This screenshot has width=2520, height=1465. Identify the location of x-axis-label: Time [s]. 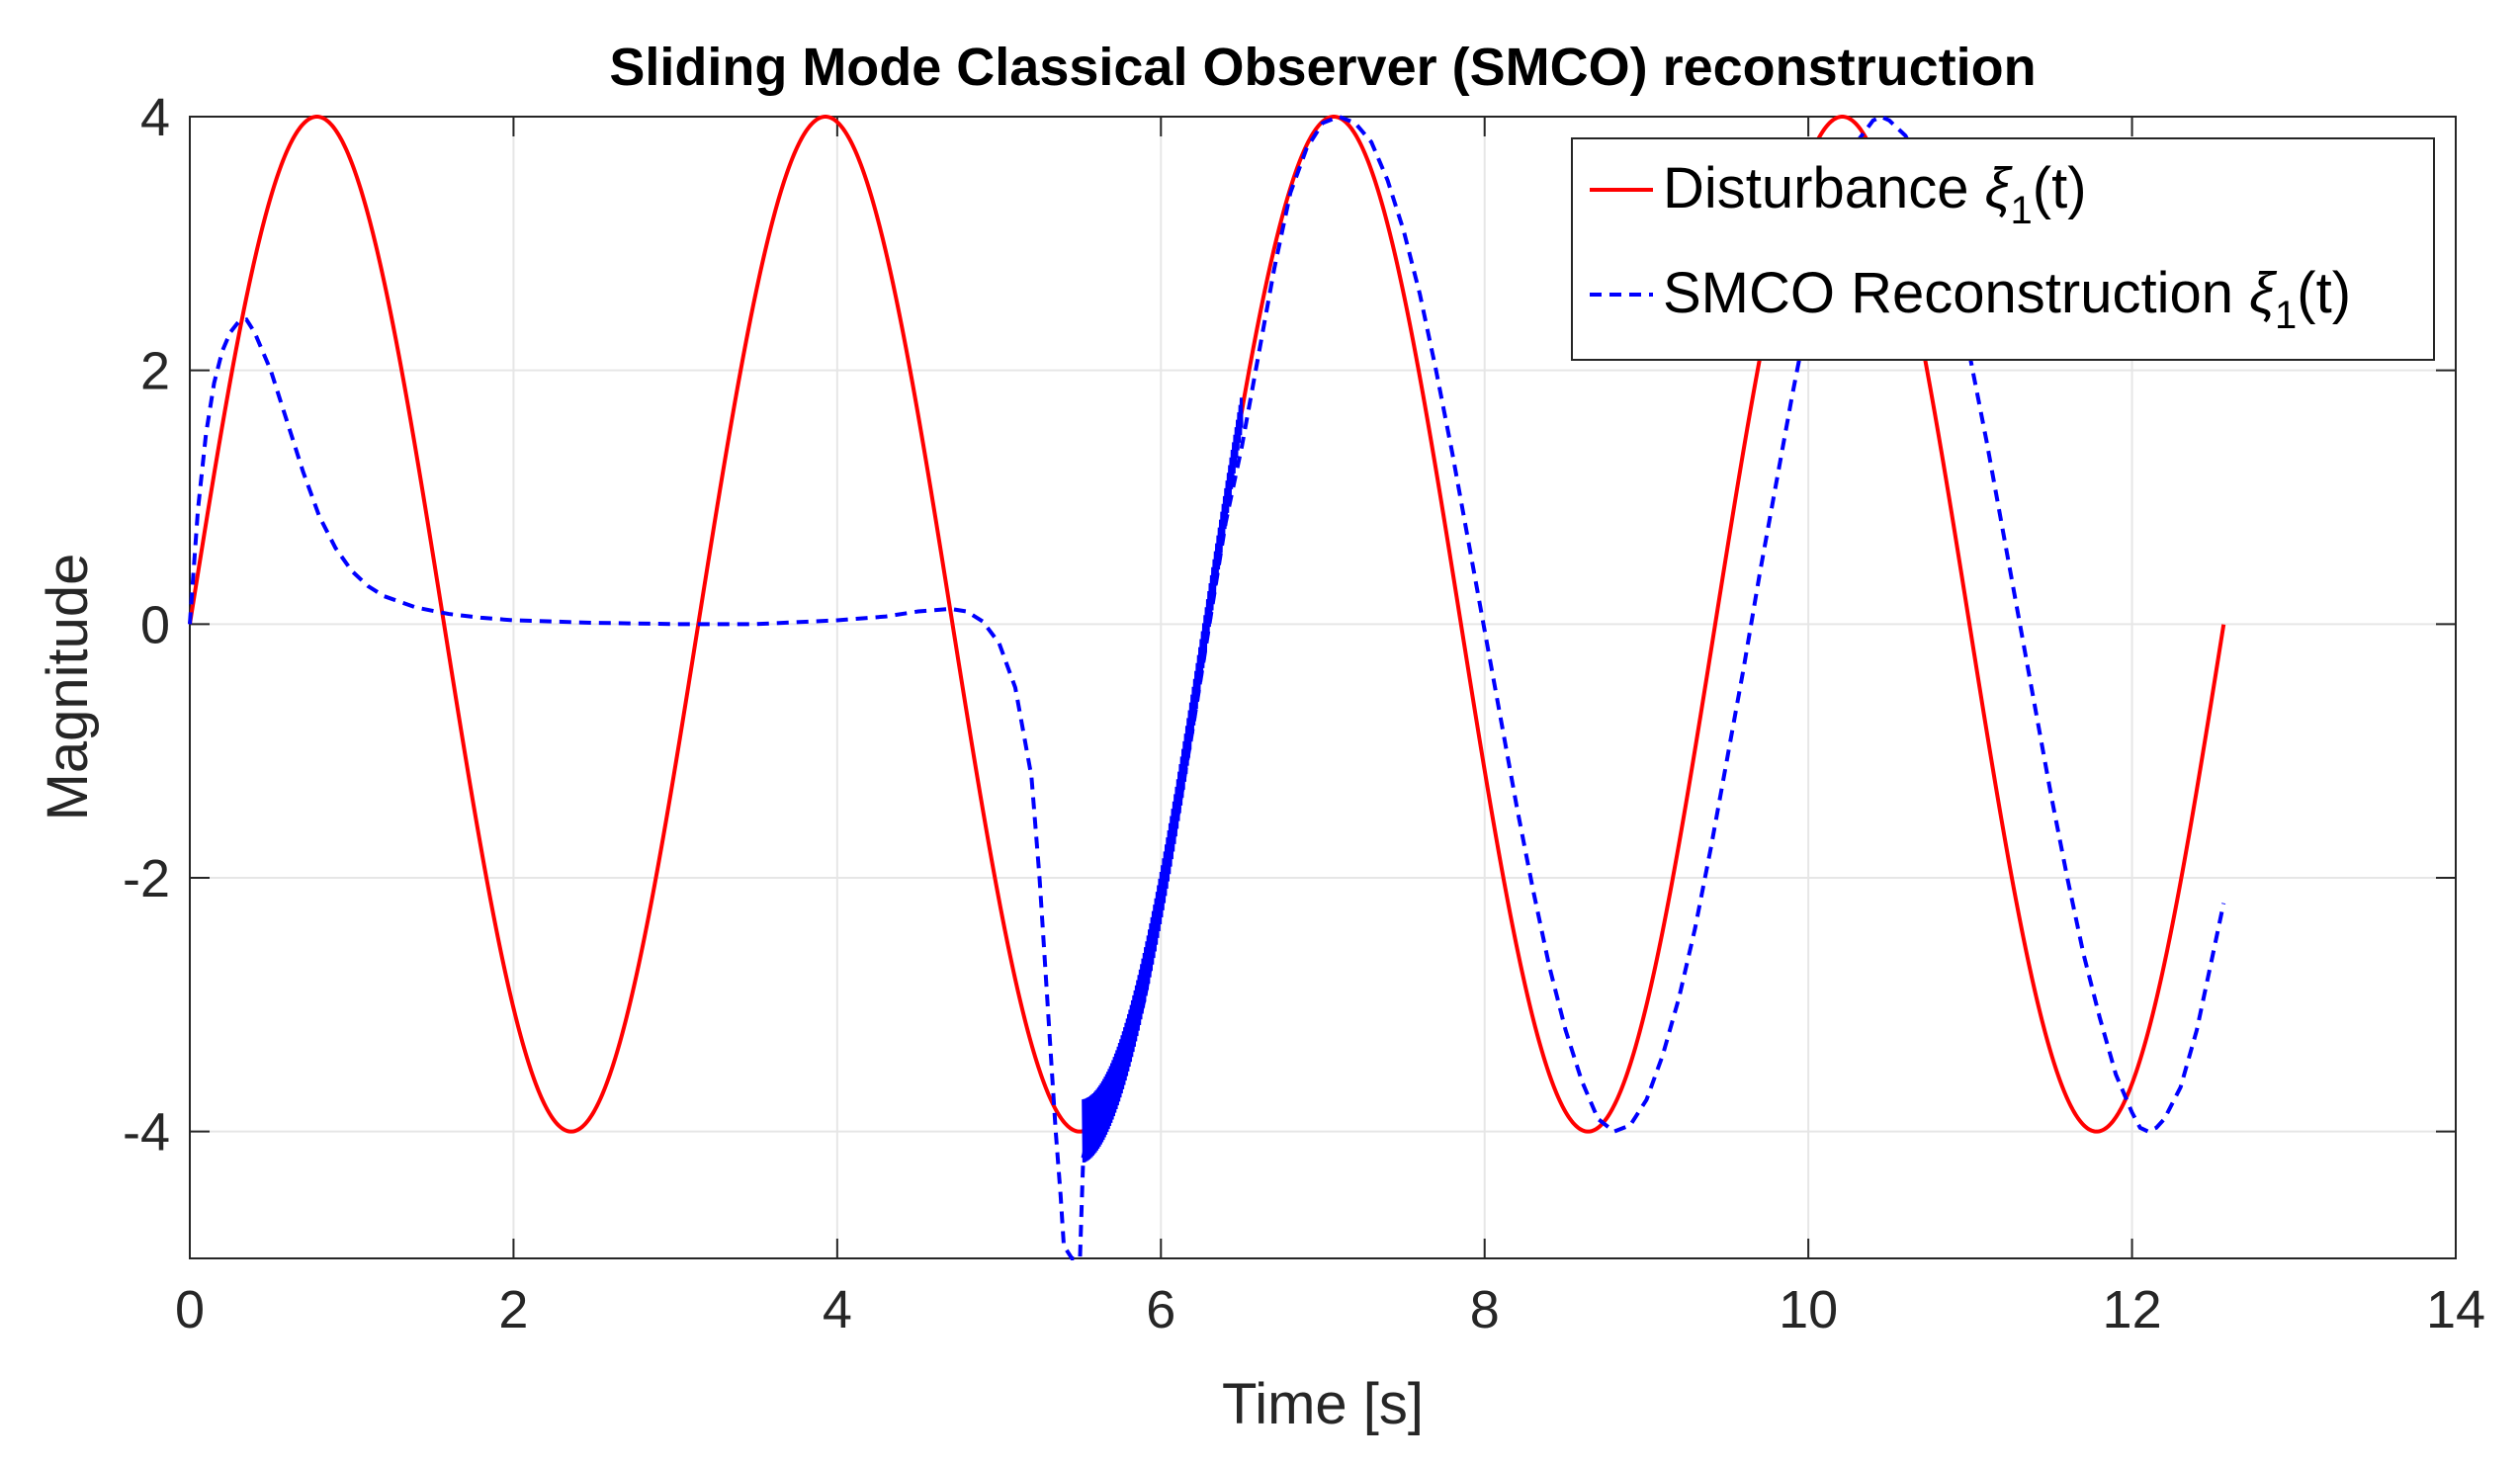
(1323, 1404).